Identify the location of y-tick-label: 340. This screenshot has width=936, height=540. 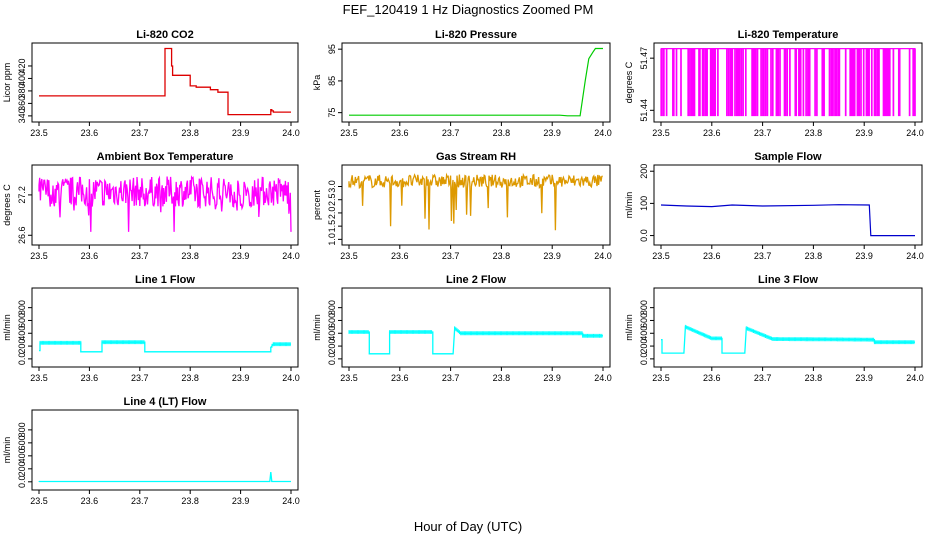
(22, 115).